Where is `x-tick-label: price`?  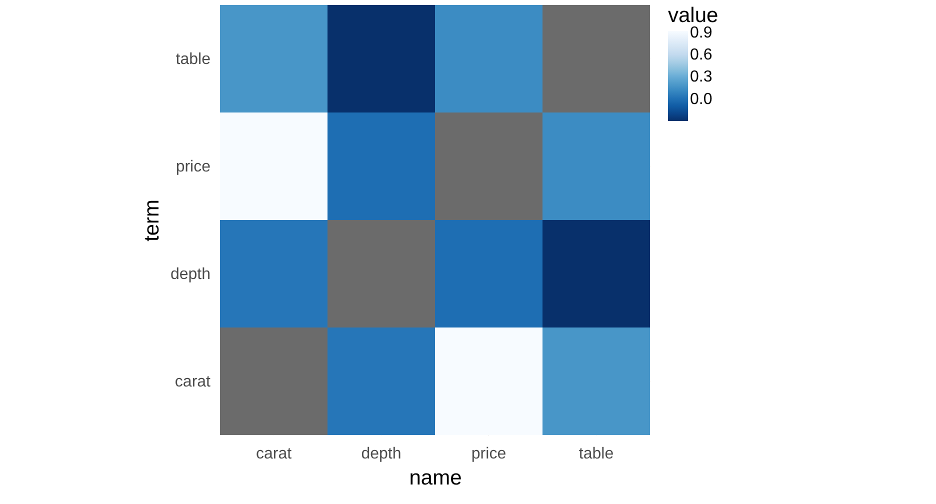 x-tick-label: price is located at coordinates (488, 454).